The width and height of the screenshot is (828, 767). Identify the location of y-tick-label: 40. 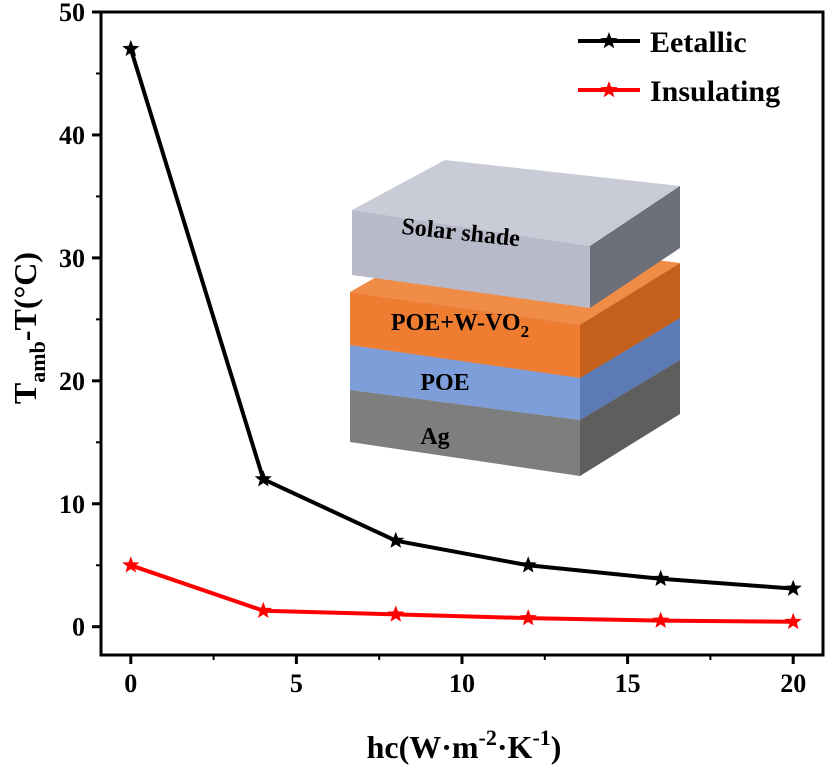
(72, 135).